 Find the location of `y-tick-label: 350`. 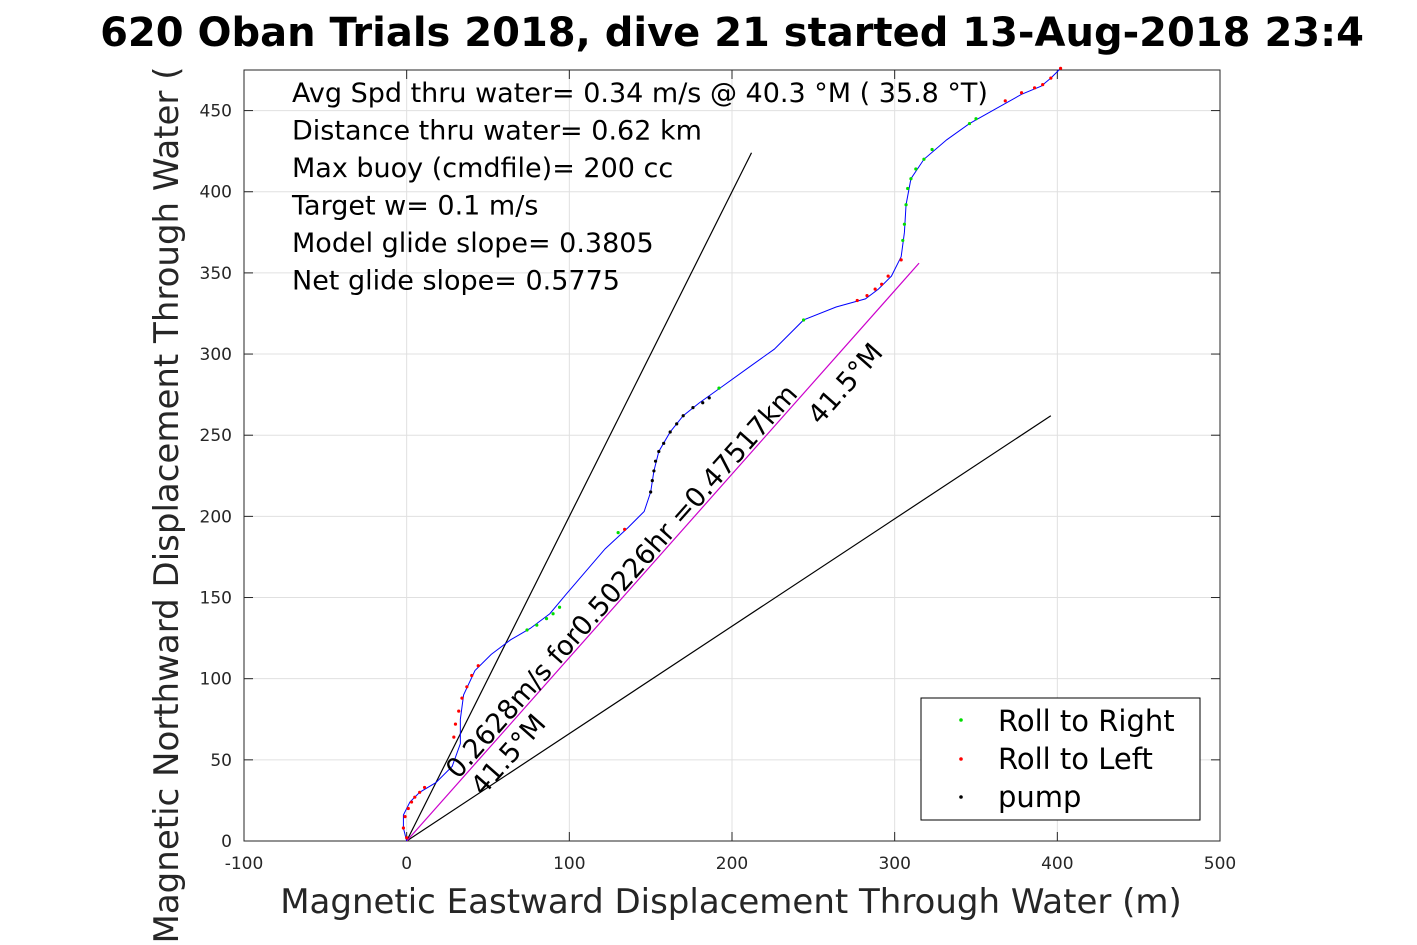

y-tick-label: 350 is located at coordinates (216, 274).